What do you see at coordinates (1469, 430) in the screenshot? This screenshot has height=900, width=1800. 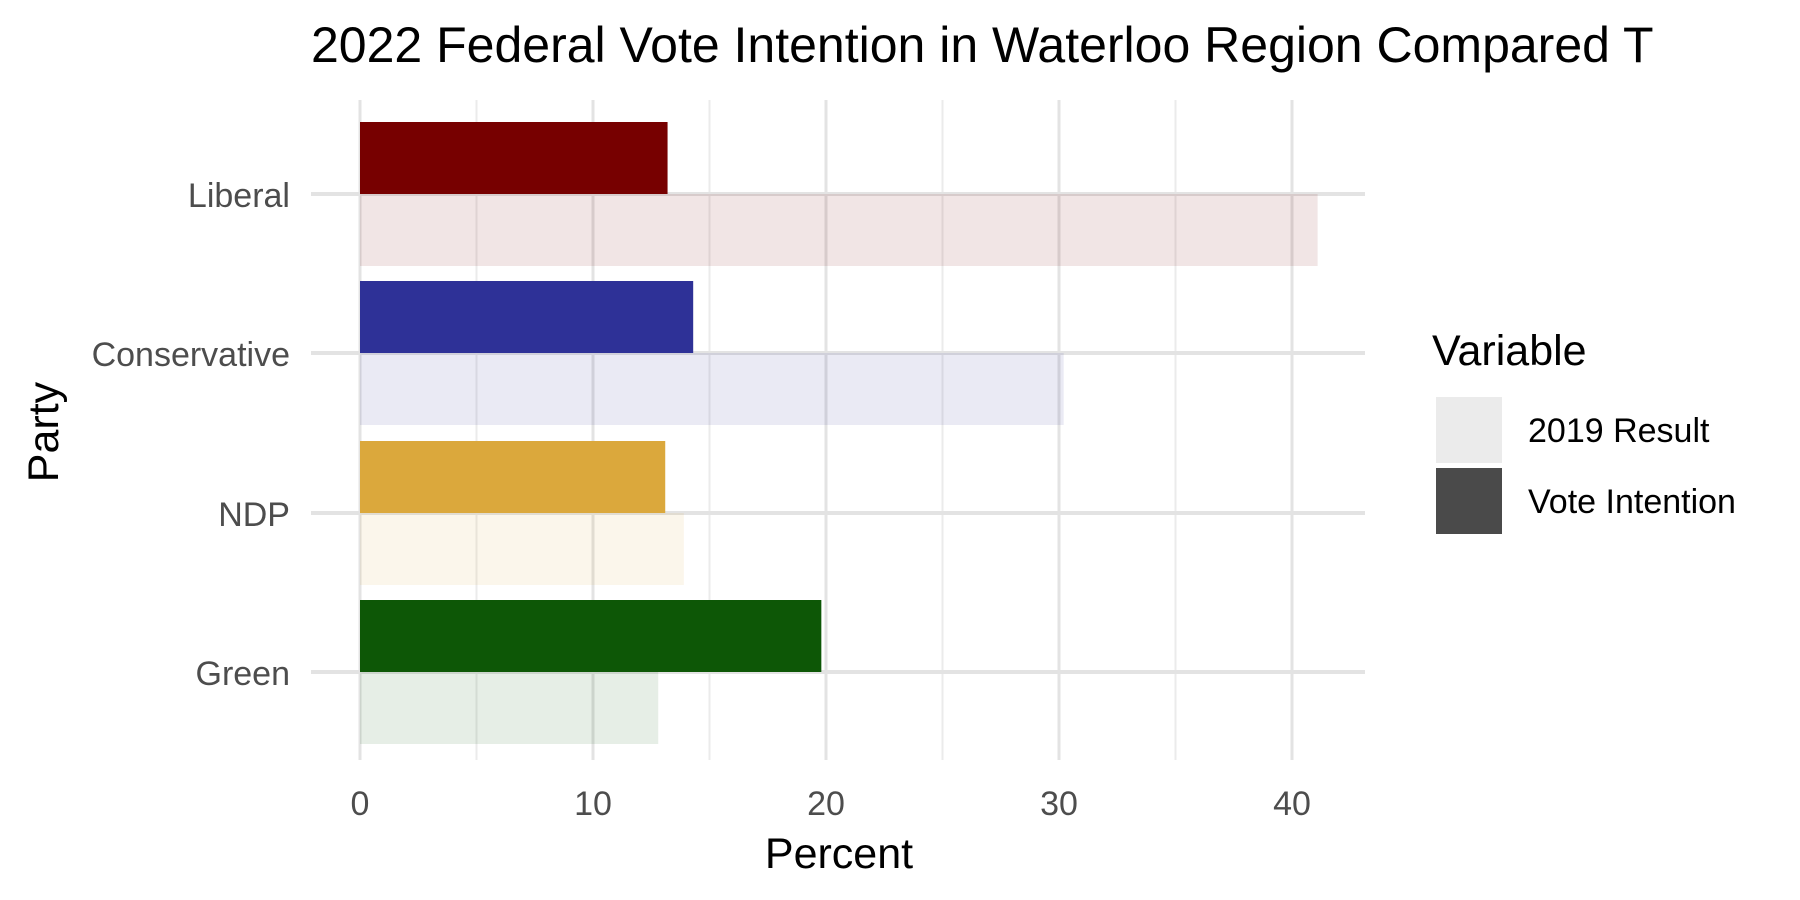 I see `legend-key-2019-result` at bounding box center [1469, 430].